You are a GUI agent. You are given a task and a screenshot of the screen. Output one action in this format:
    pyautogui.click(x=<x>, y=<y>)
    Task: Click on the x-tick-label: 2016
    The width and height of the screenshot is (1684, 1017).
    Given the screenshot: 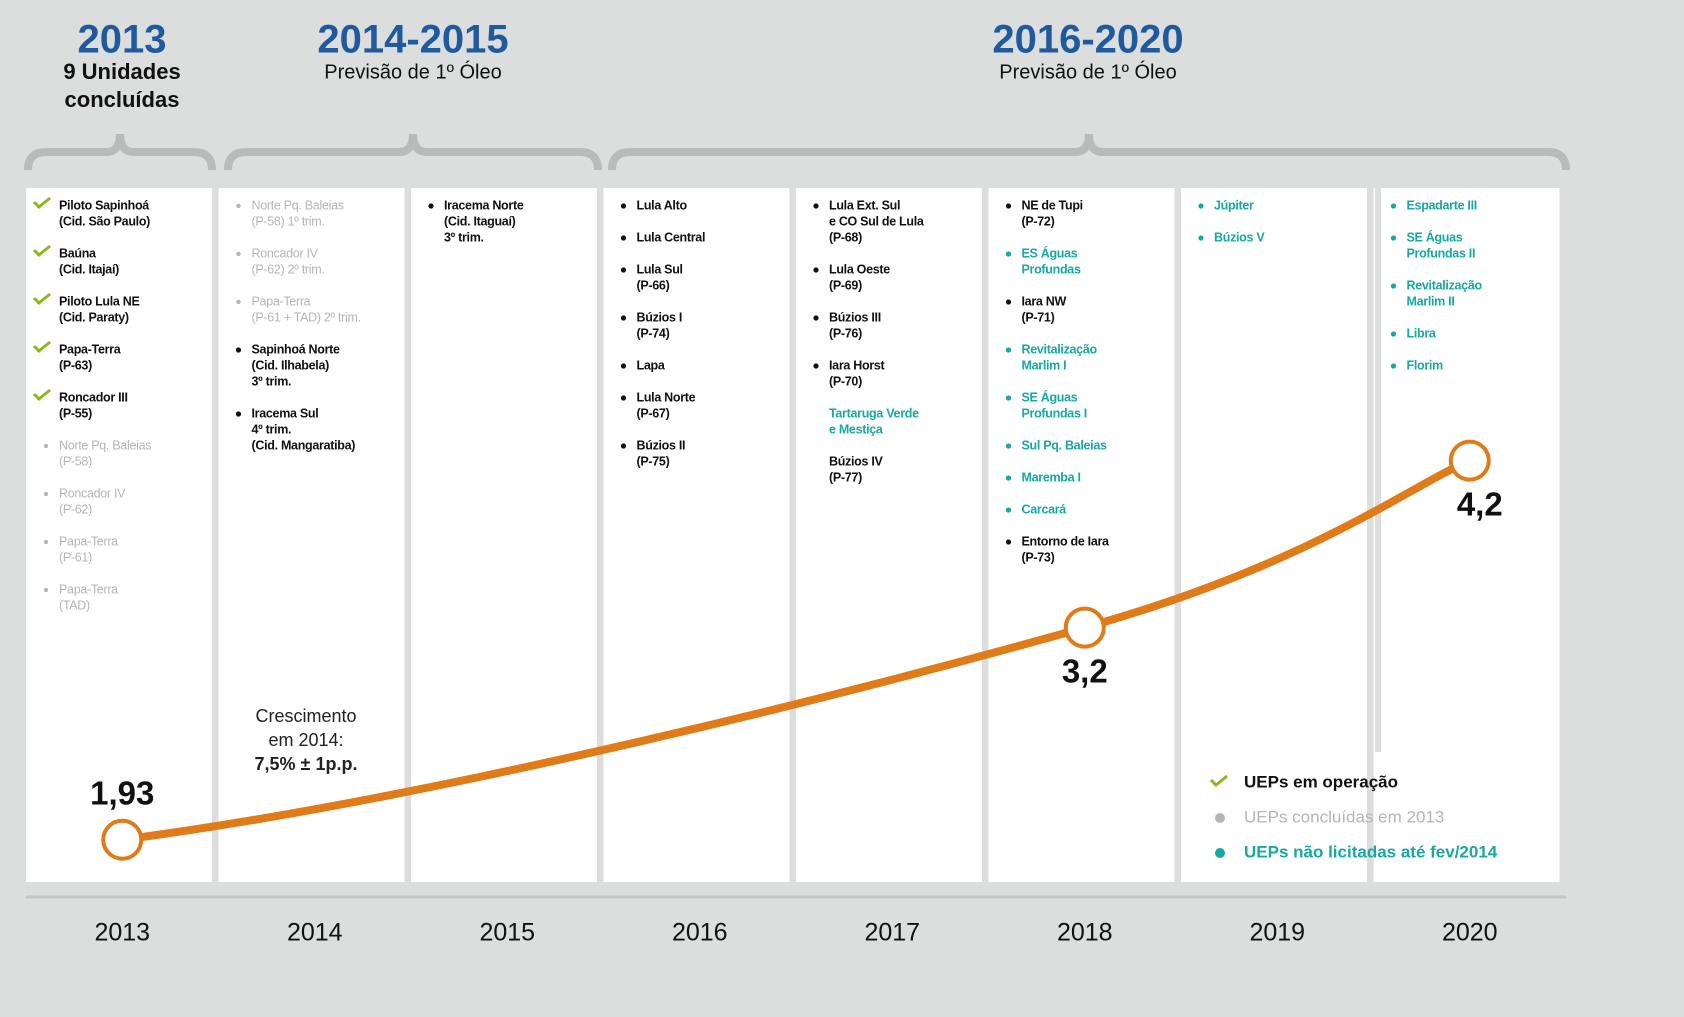 What is the action you would take?
    pyautogui.click(x=700, y=933)
    